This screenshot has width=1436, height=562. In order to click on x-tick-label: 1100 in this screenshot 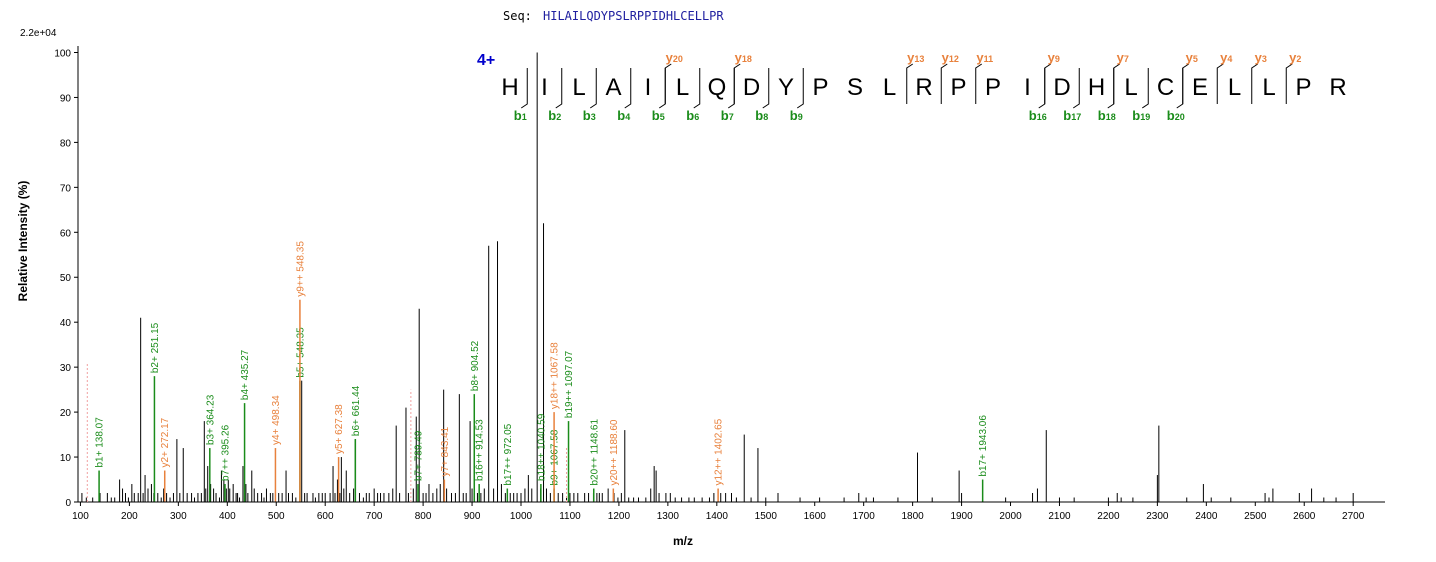, I will do `click(570, 516)`.